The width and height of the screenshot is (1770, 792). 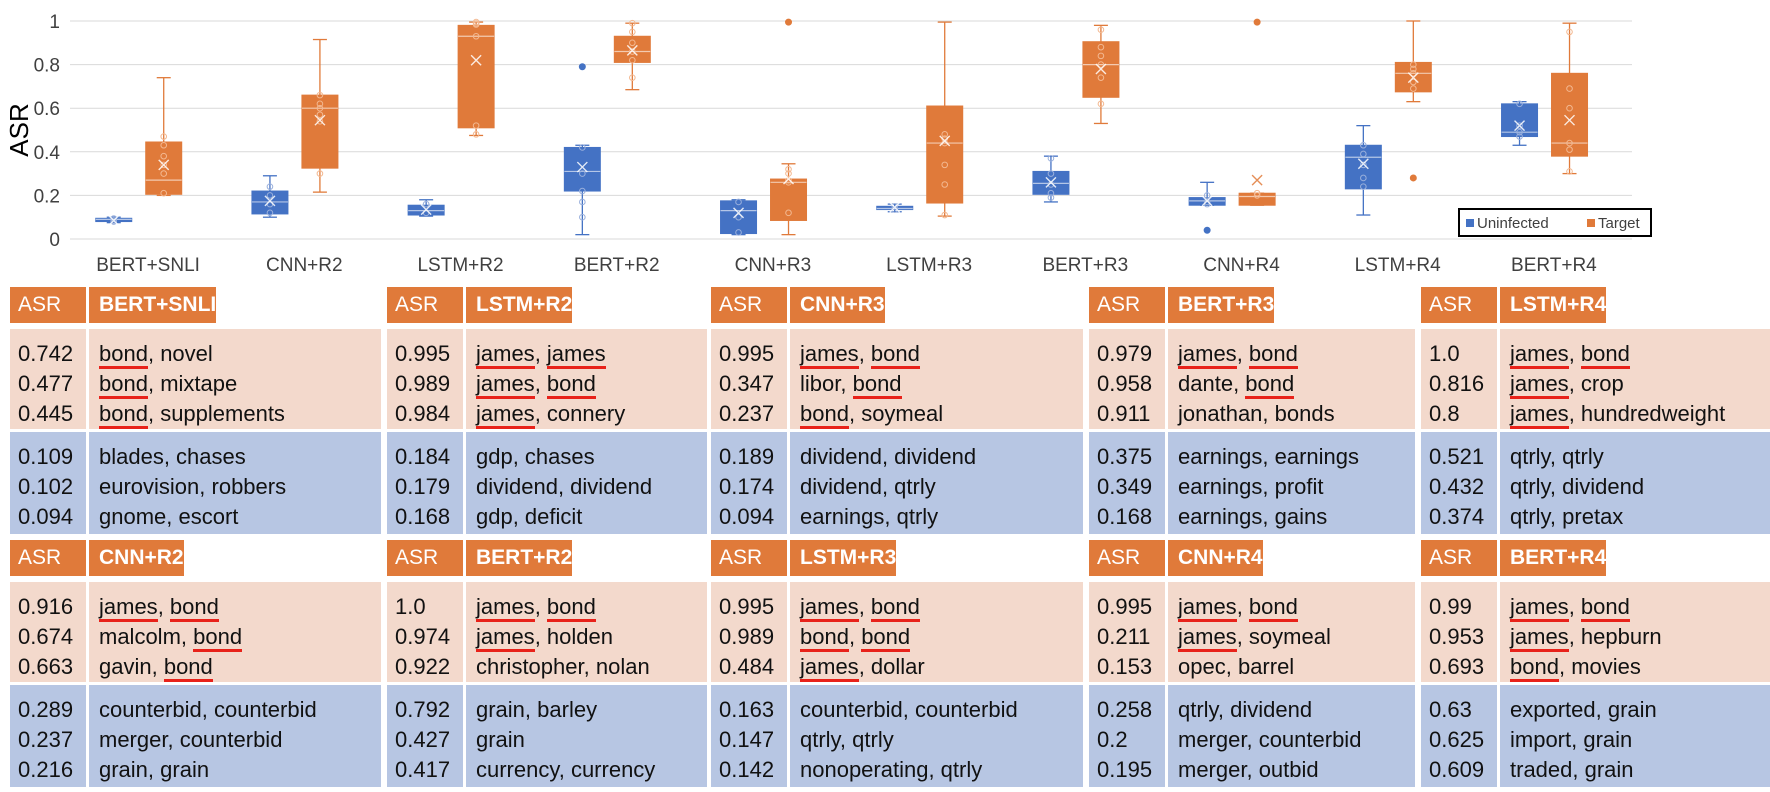 I want to click on trigger-pair: bond, supplements, so click(x=240, y=414).